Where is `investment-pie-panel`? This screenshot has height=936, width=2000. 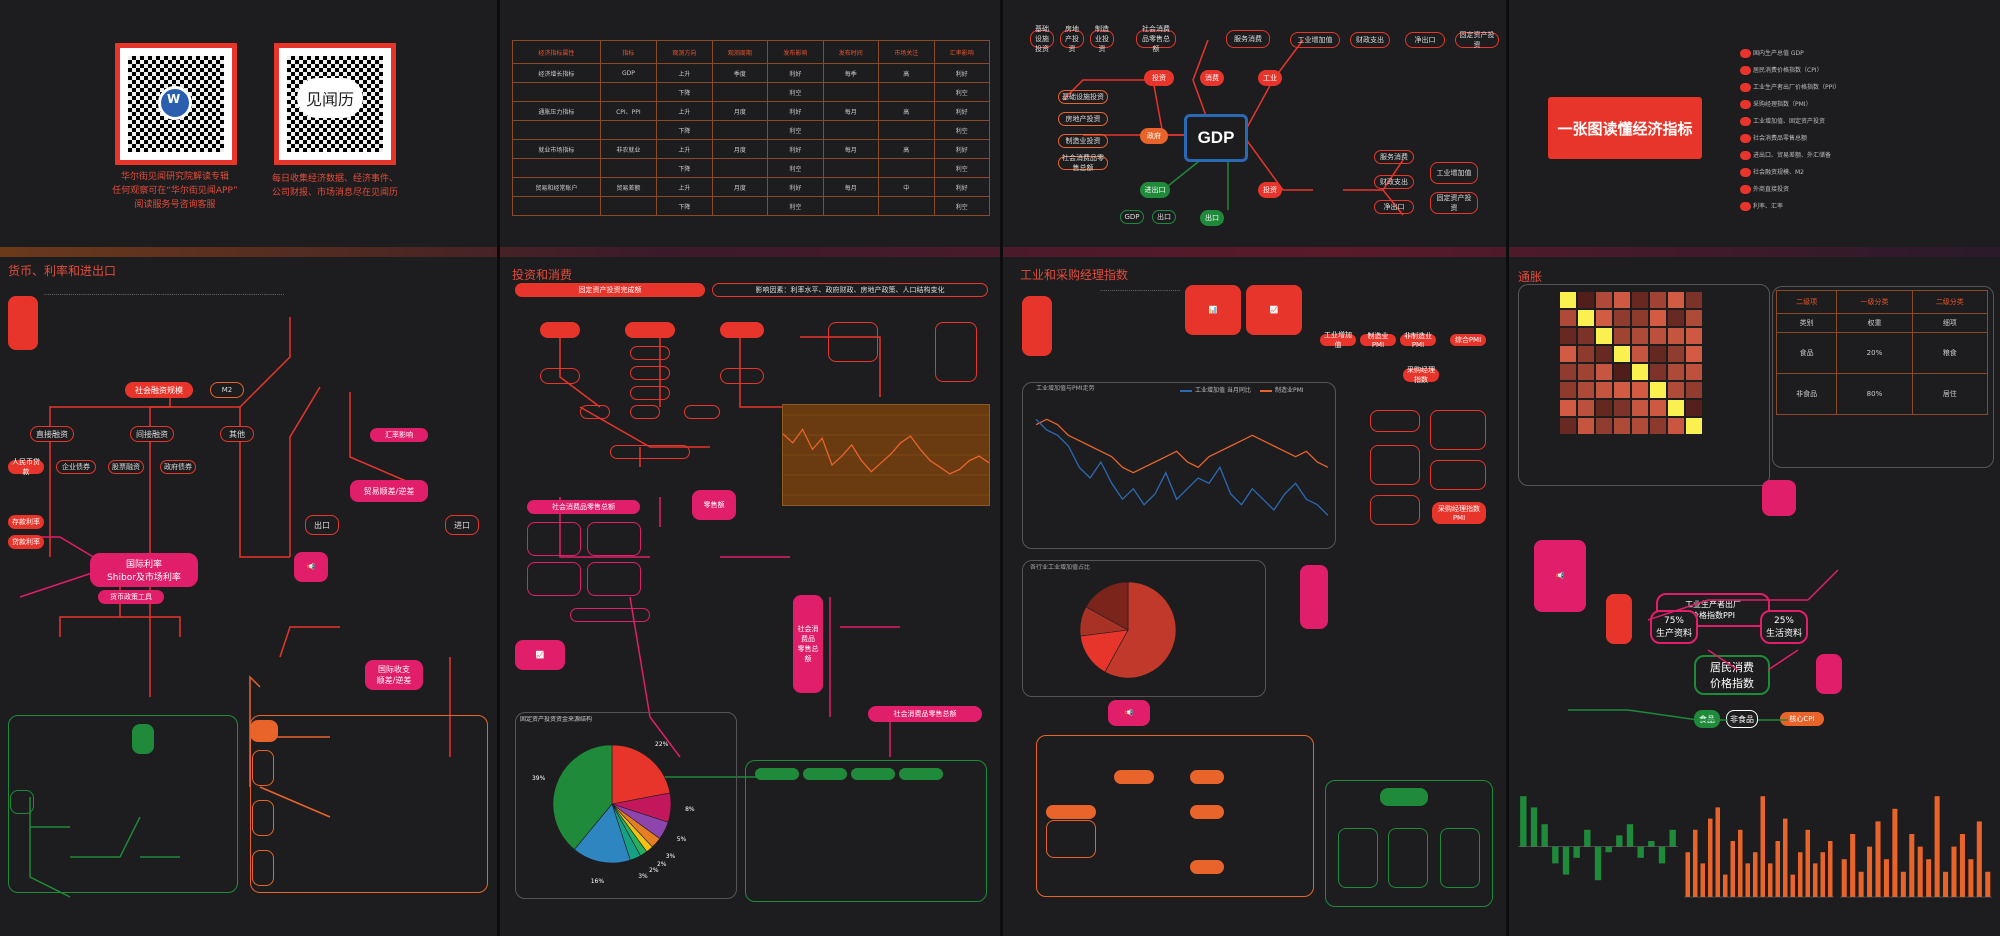 investment-pie-panel is located at coordinates (626, 805).